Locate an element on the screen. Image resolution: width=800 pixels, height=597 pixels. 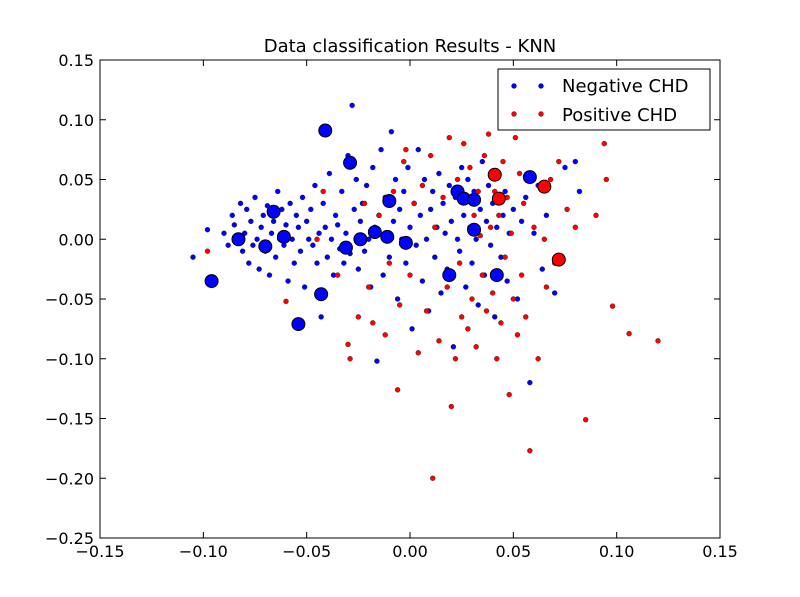
x-tick-label: −0.10 is located at coordinates (203, 551).